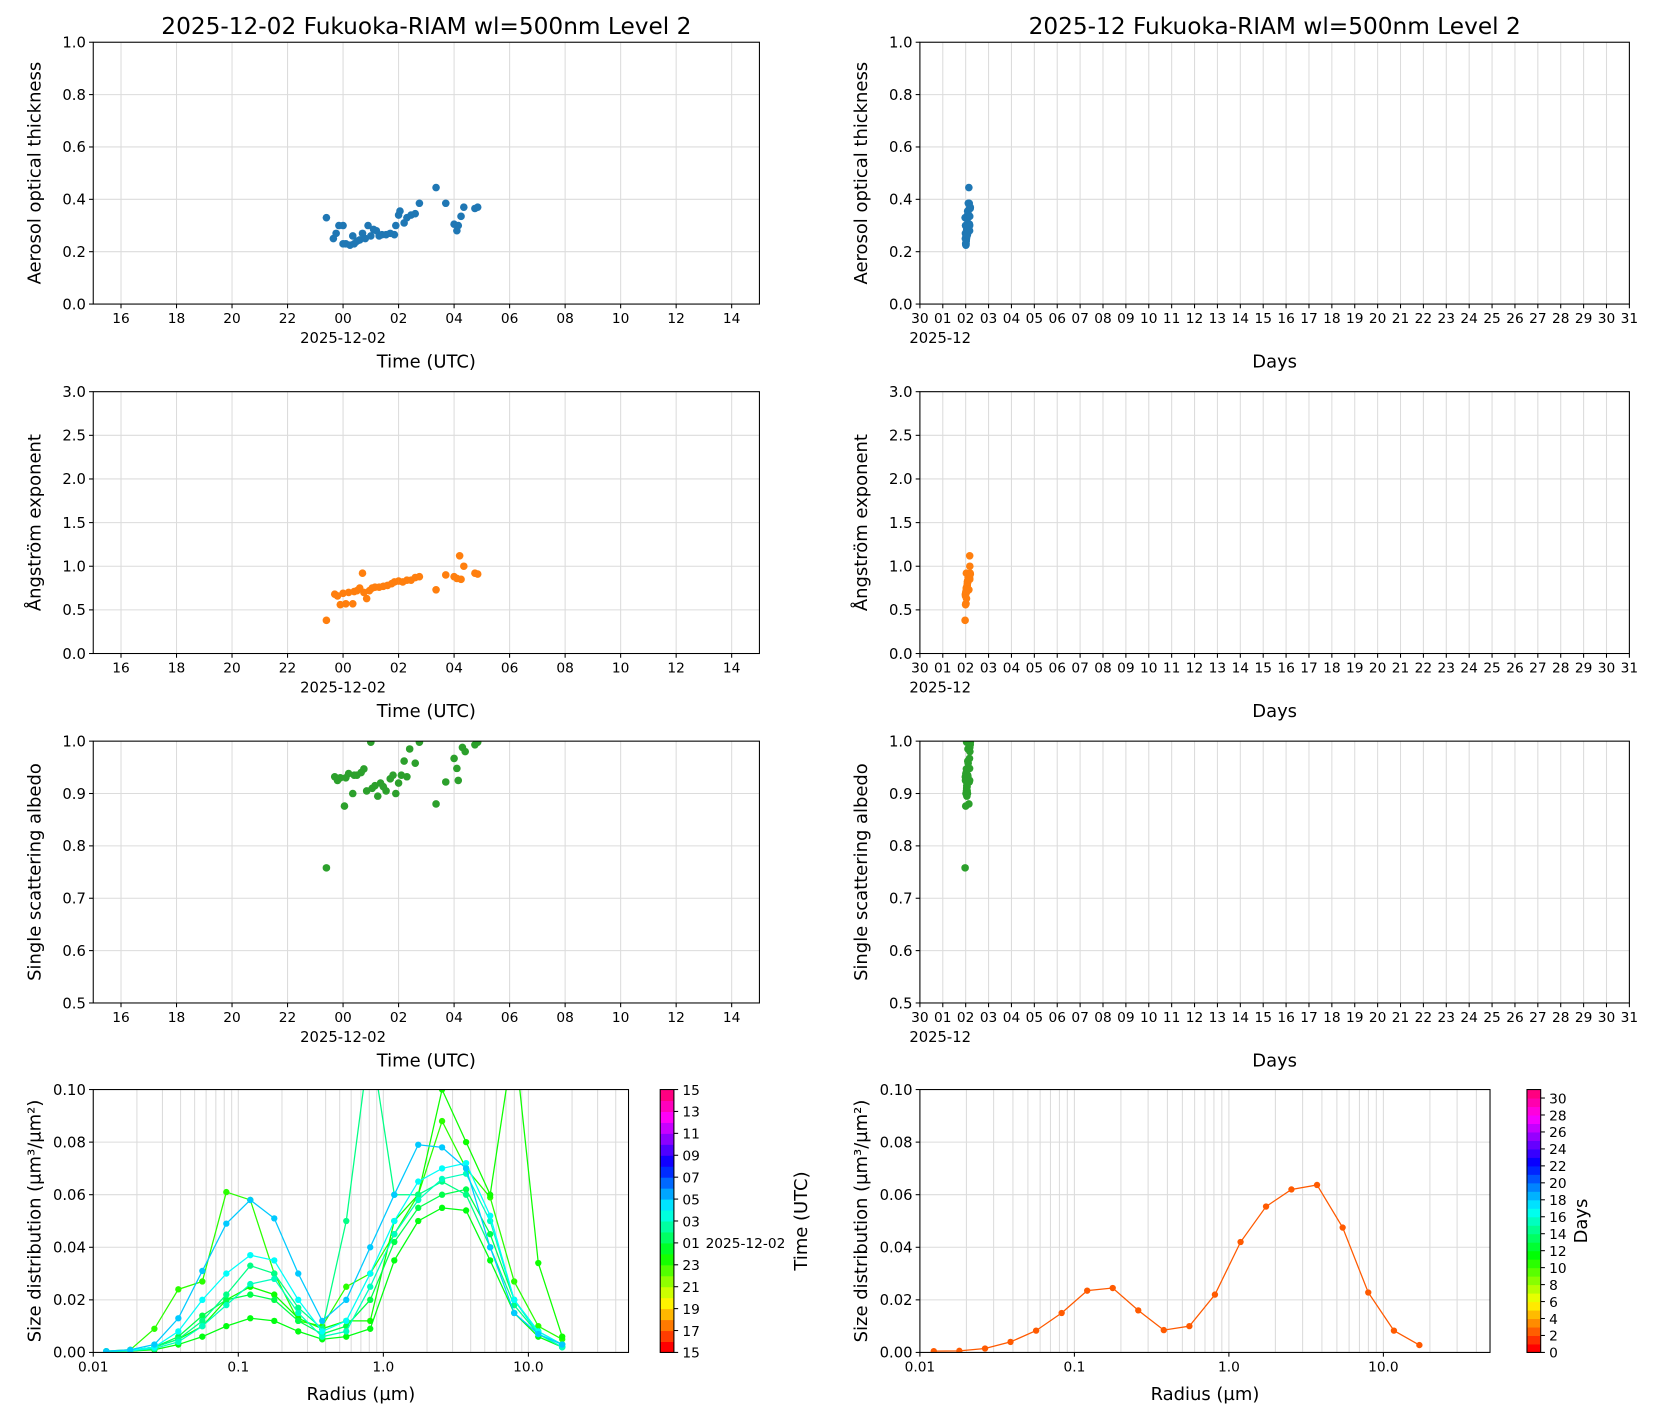 Image resolution: width=1654 pixels, height=1420 pixels. What do you see at coordinates (1125, 669) in the screenshot?
I see `x-tick-label: 09` at bounding box center [1125, 669].